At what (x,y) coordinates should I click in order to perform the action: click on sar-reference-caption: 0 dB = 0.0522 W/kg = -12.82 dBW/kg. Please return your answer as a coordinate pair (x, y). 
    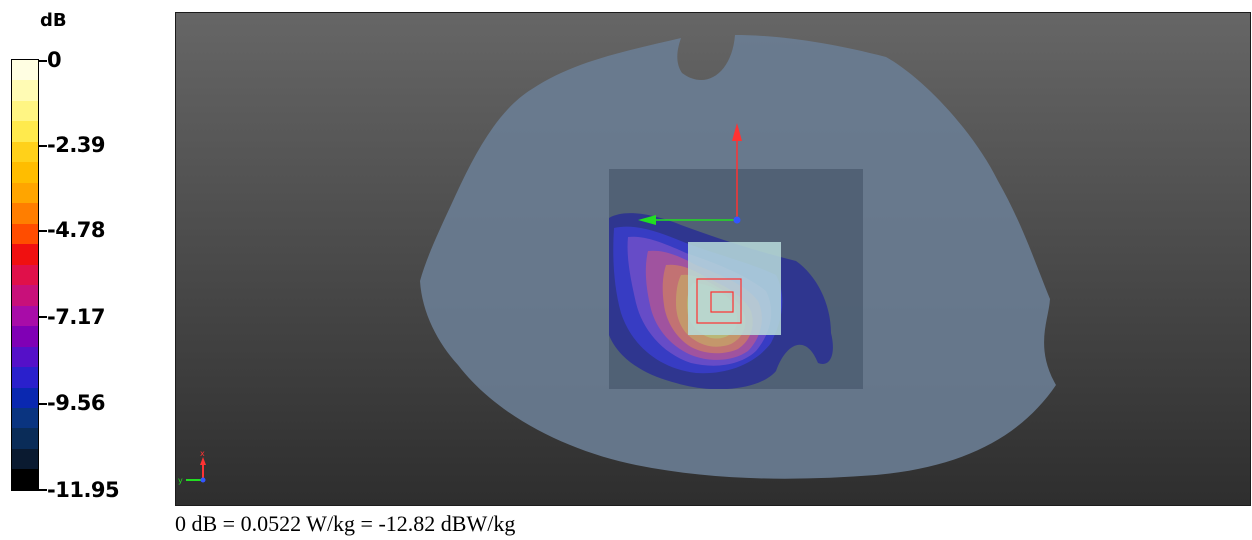
    Looking at the image, I should click on (345, 523).